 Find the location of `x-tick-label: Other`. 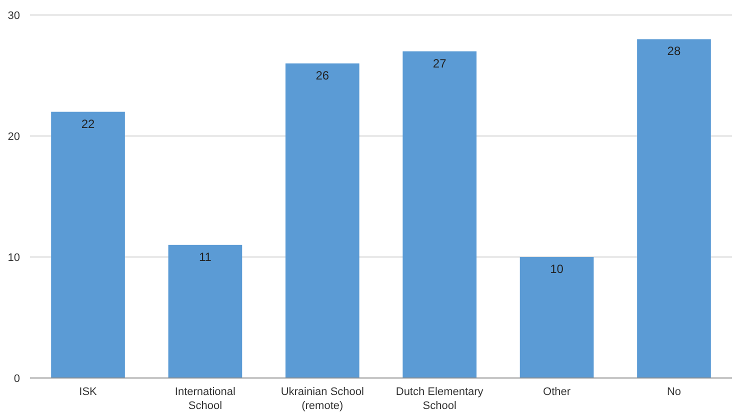

x-tick-label: Other is located at coordinates (557, 392).